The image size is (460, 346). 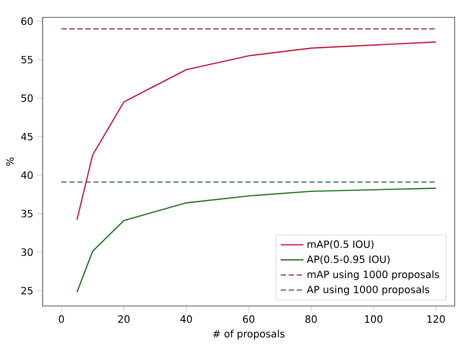 What do you see at coordinates (348, 259) in the screenshot?
I see `legend-label: AP(0.5-0.95 IOU)` at bounding box center [348, 259].